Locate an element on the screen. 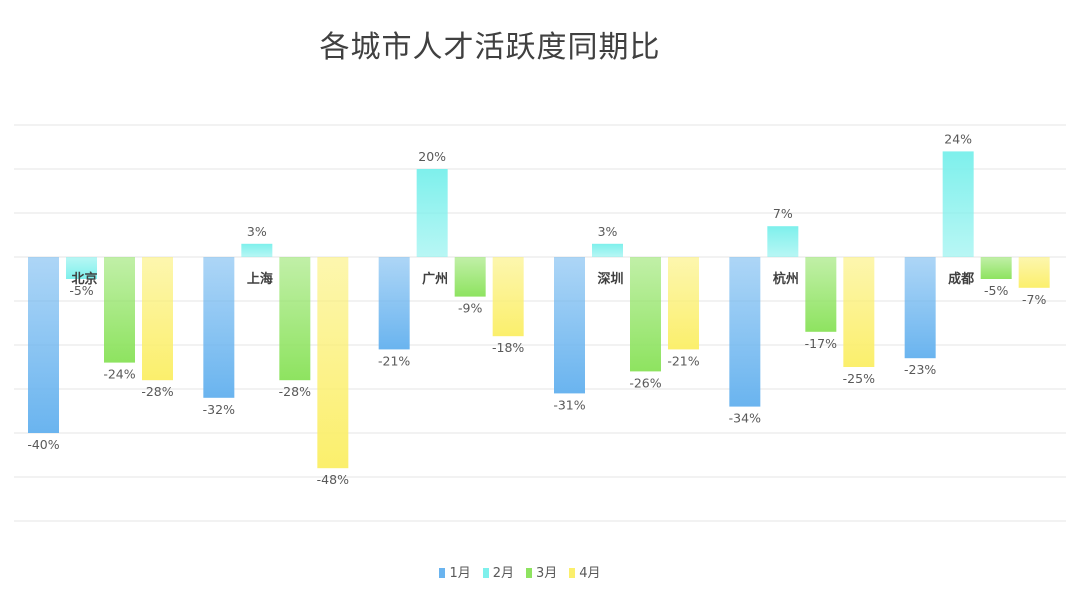 This screenshot has width=1080, height=599. legend-item: 1月 is located at coordinates (455, 571).